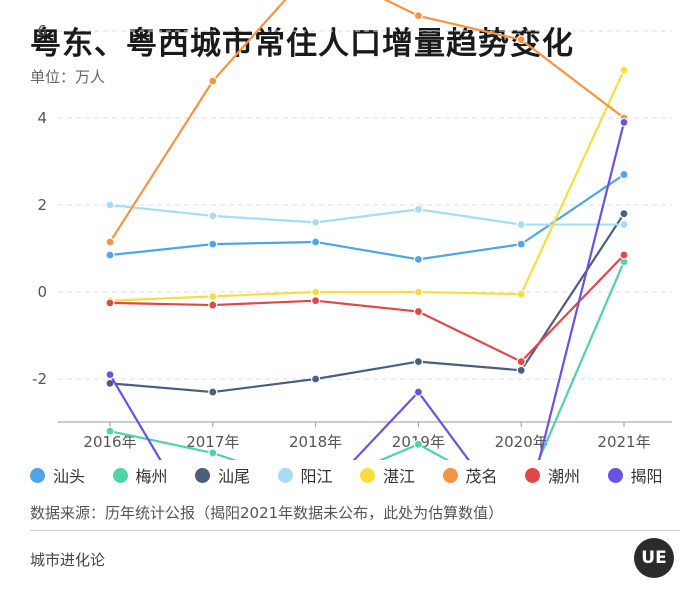 The width and height of the screenshot is (700, 595). I want to click on legend-item: 汕尾, so click(222, 475).